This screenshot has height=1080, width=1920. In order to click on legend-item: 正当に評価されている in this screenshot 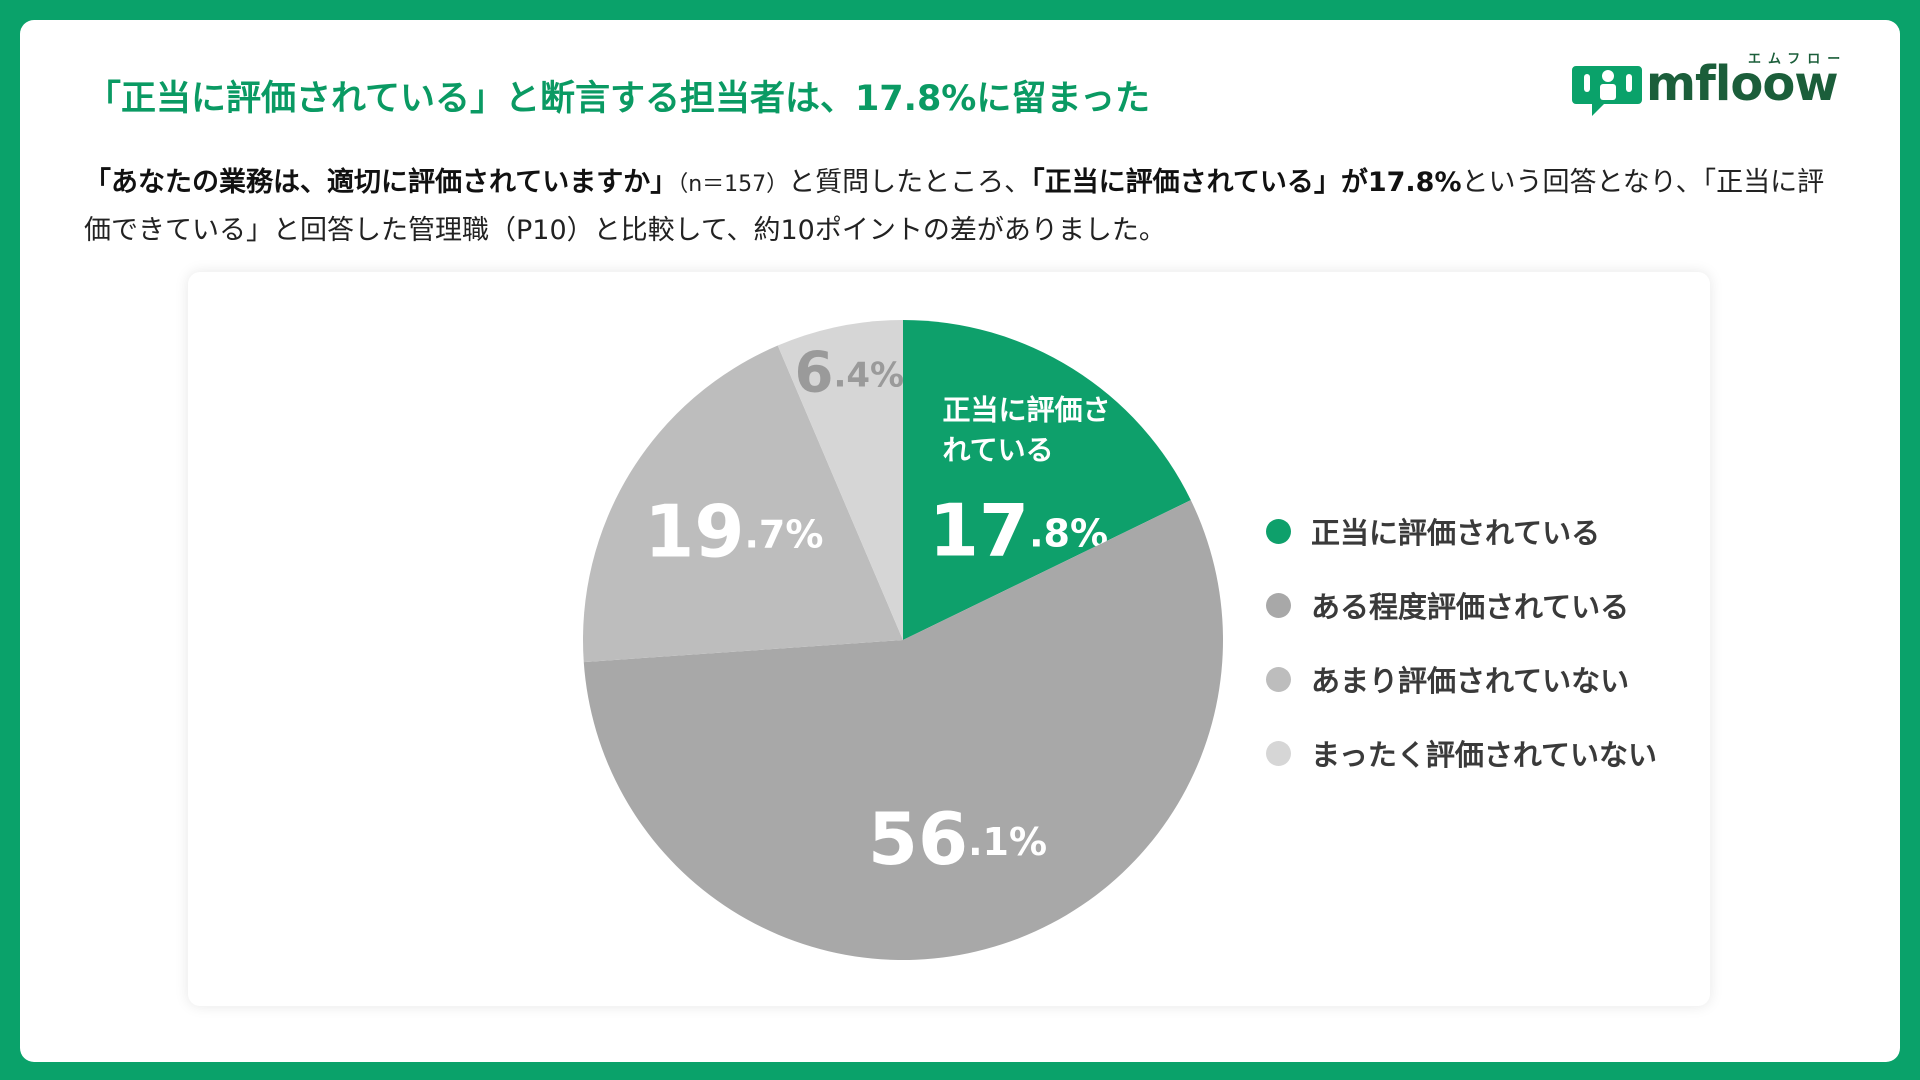, I will do `click(1461, 531)`.